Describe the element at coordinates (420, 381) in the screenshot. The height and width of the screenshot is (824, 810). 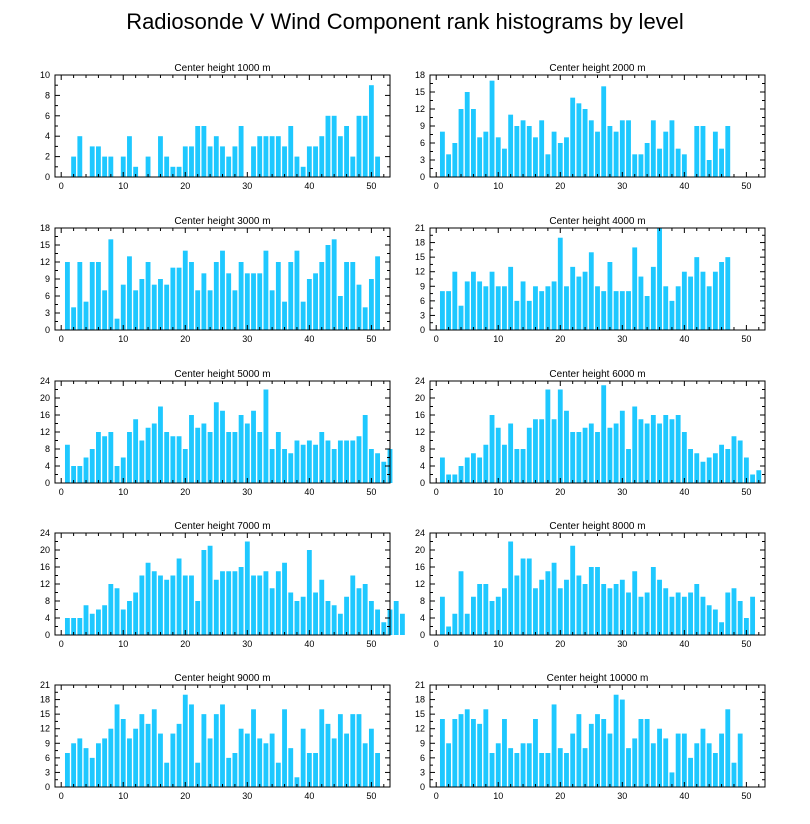
I see `y-tick-label: 24` at that location.